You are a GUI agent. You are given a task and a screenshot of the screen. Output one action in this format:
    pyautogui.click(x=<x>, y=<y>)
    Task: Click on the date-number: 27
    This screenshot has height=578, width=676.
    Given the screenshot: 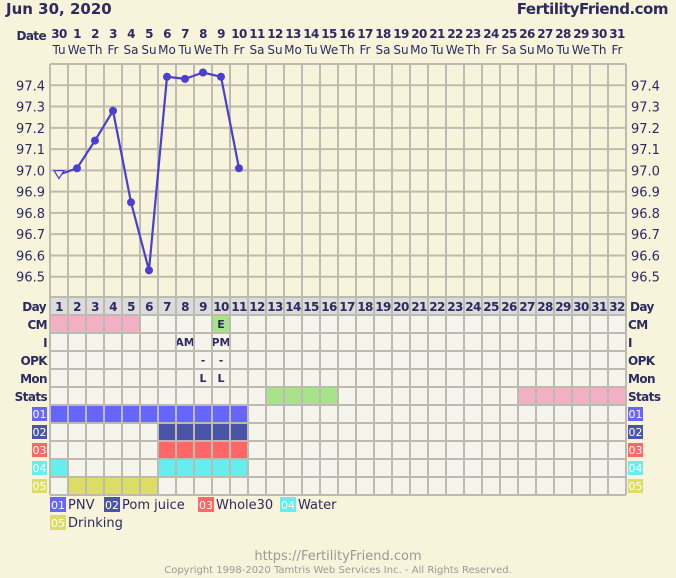 What is the action you would take?
    pyautogui.click(x=545, y=34)
    